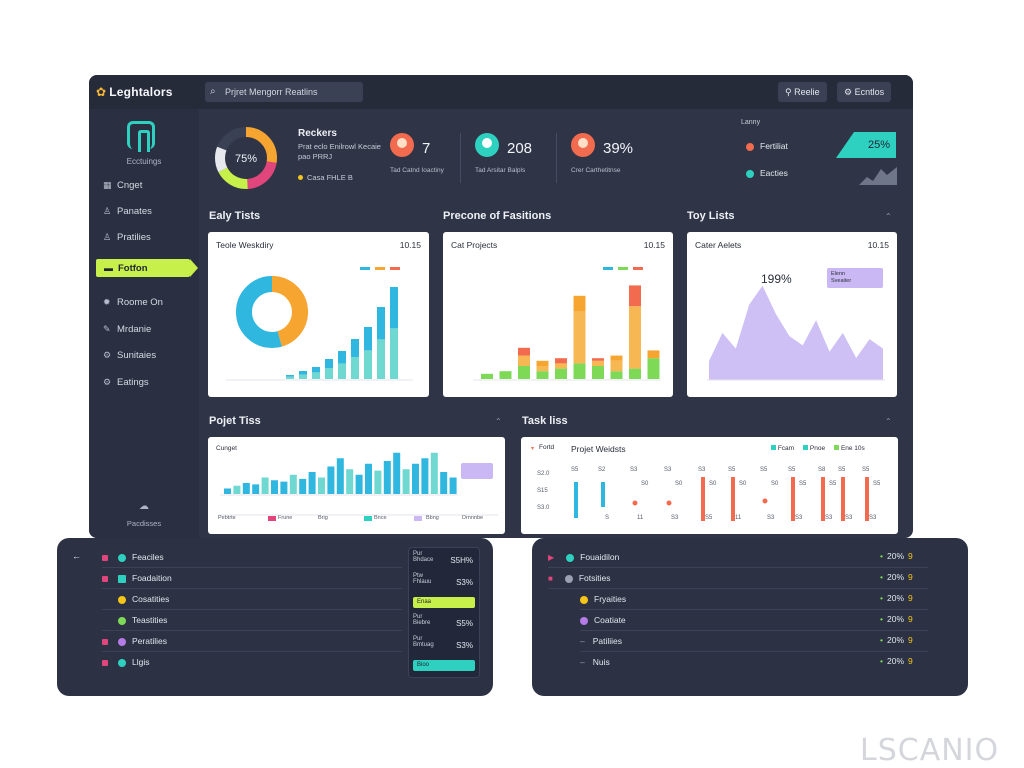 This screenshot has height=768, width=1024. What do you see at coordinates (133, 268) in the screenshot?
I see `sidebar-item-label: Fotfon` at bounding box center [133, 268].